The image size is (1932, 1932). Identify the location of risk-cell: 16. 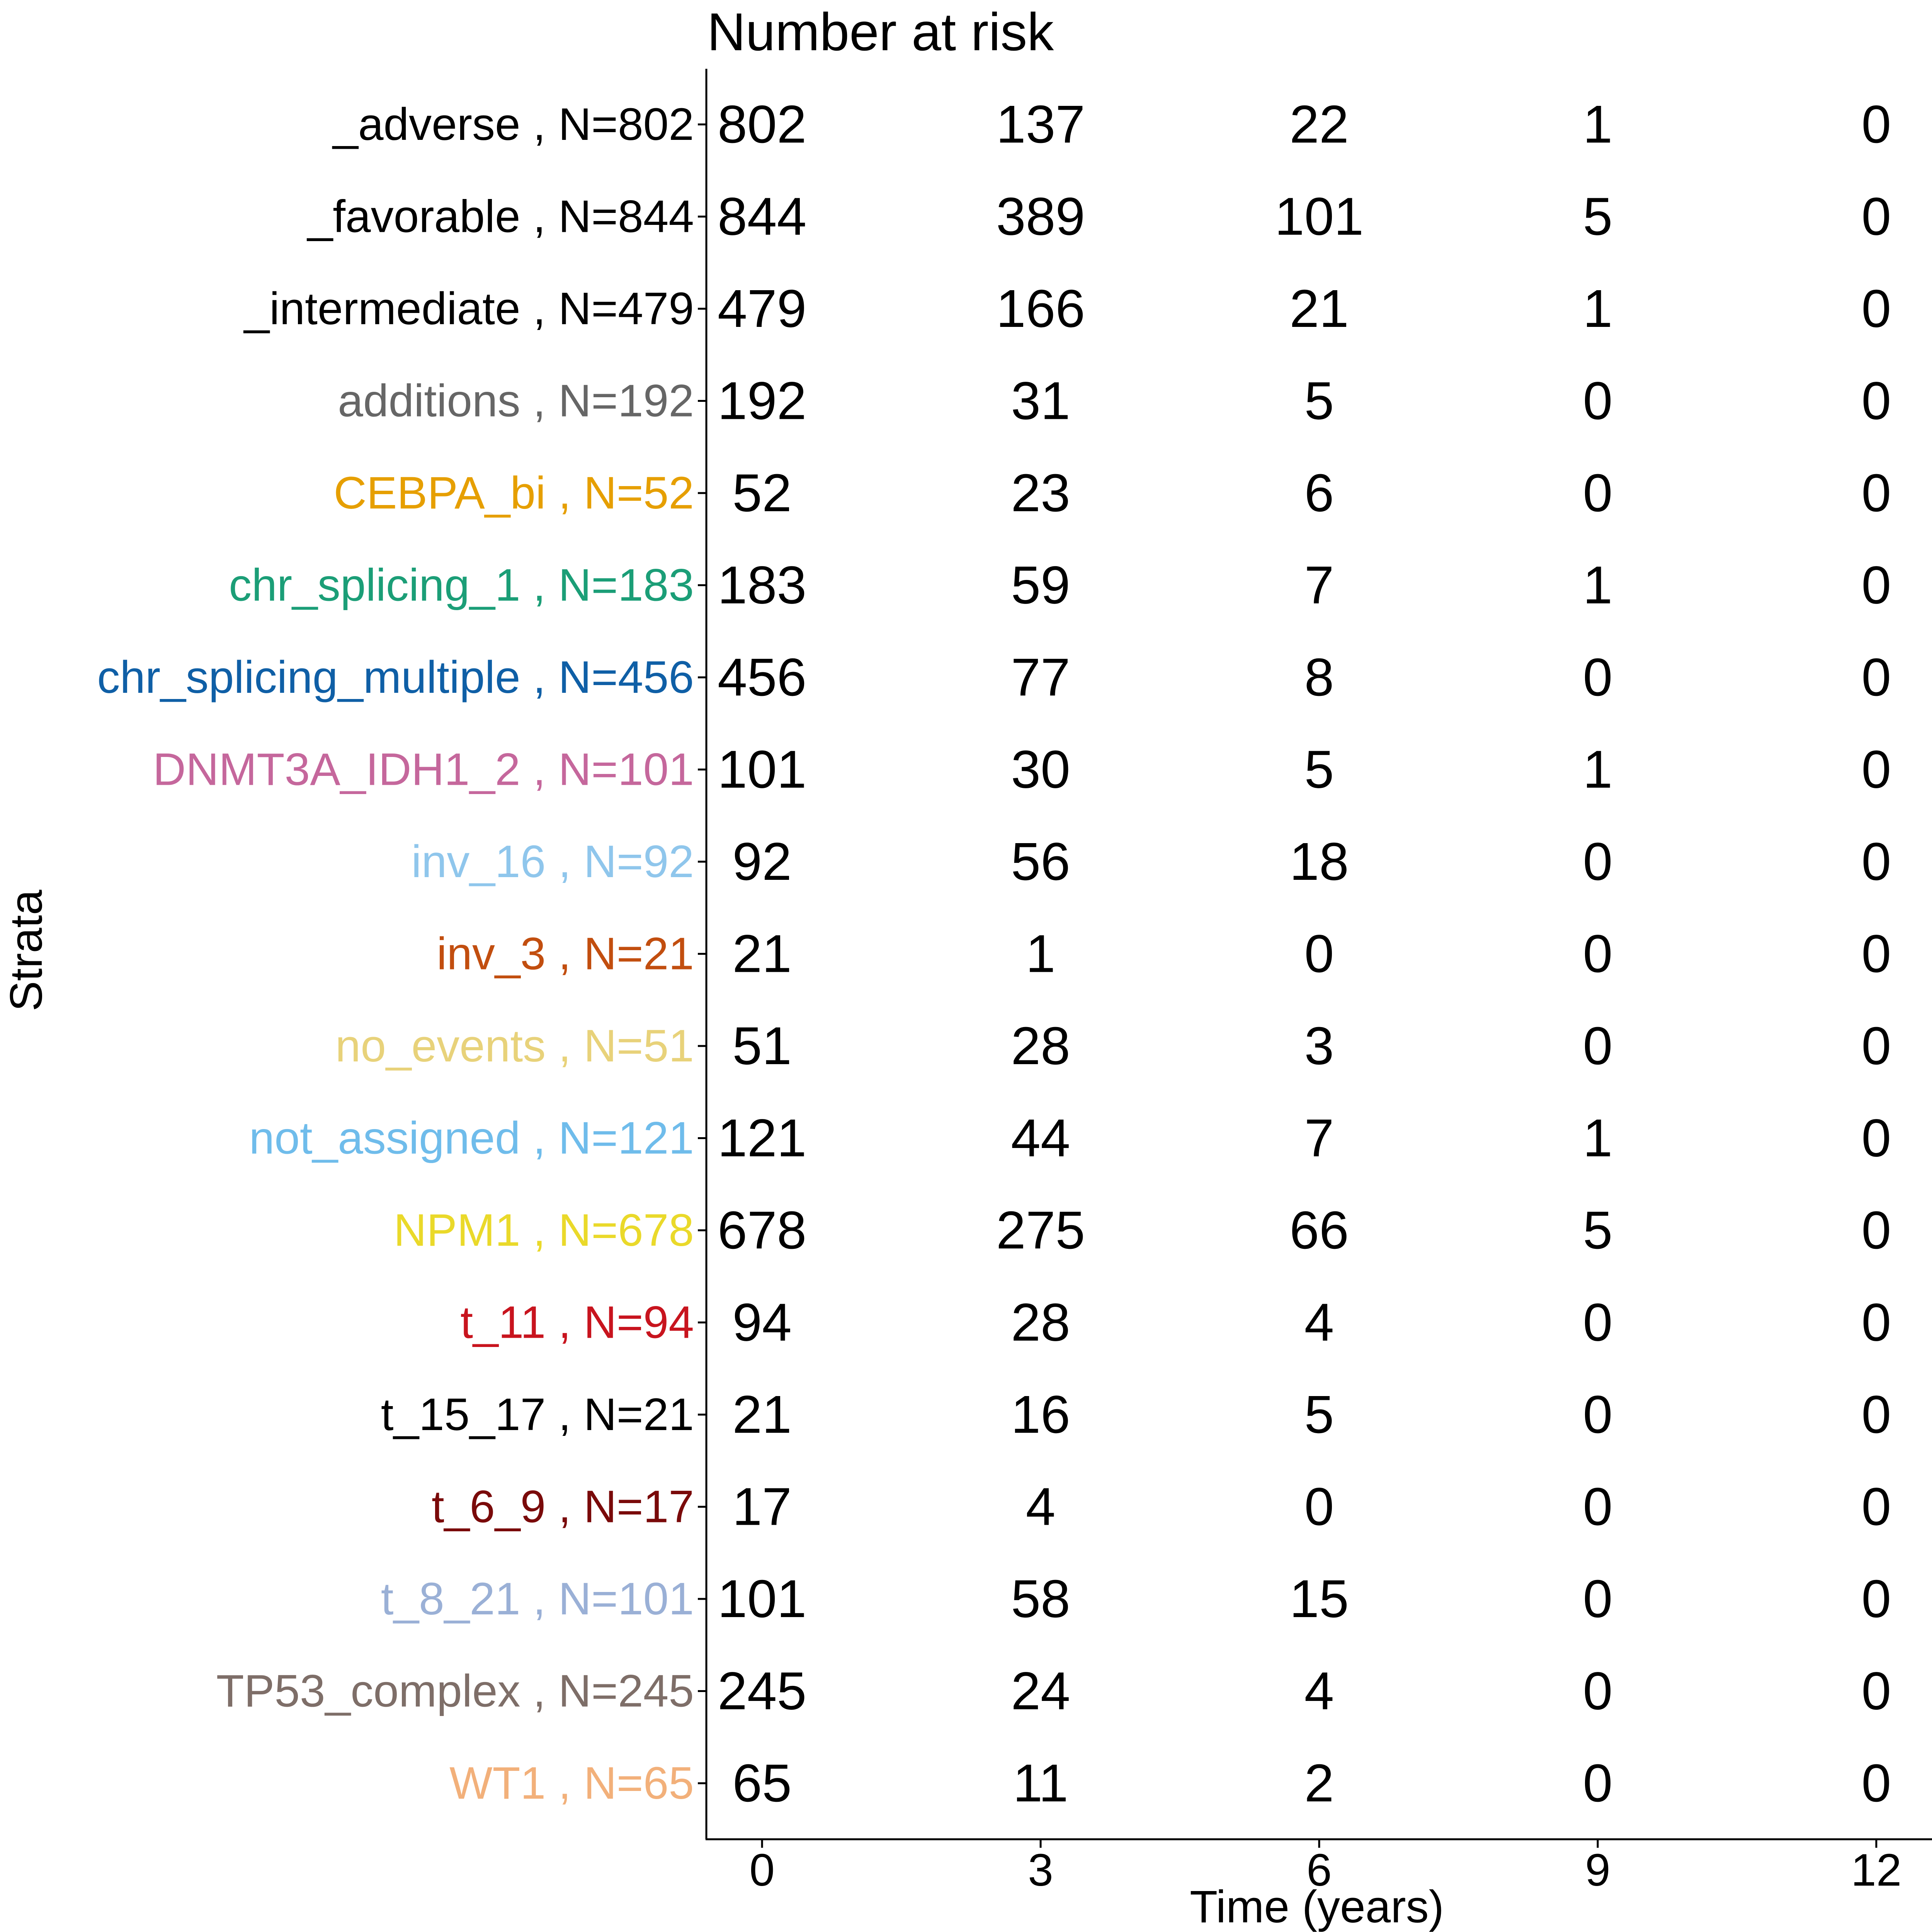
(1041, 1414).